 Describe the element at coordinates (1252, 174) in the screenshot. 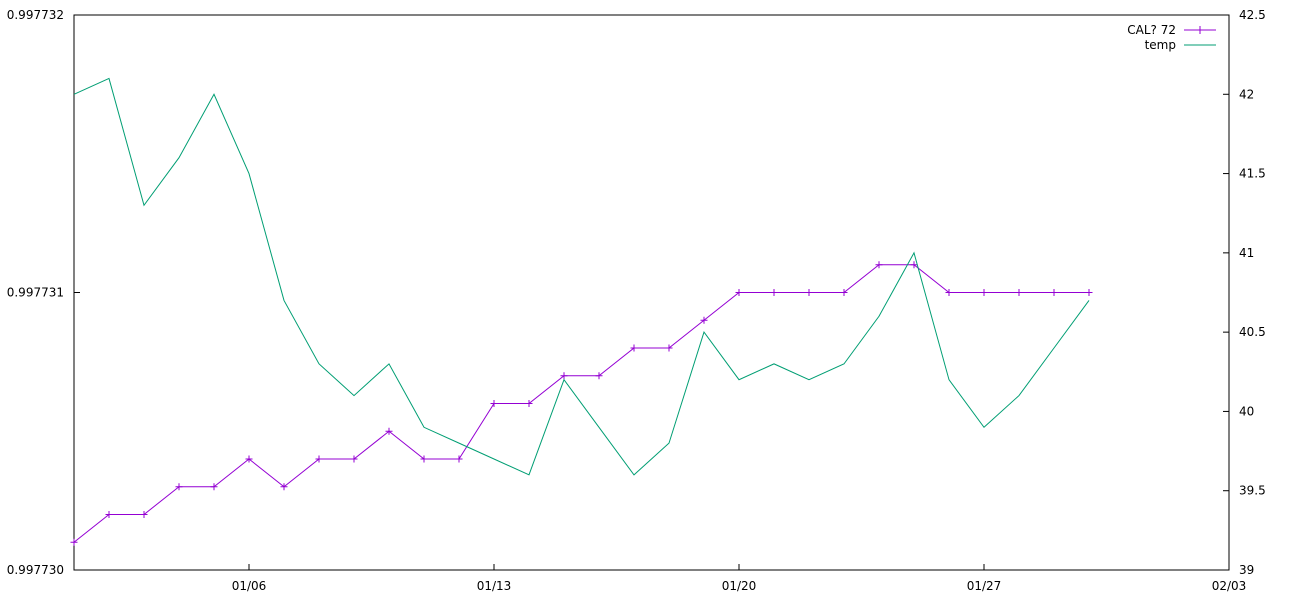

I see `right-tick-label: 41.5` at that location.